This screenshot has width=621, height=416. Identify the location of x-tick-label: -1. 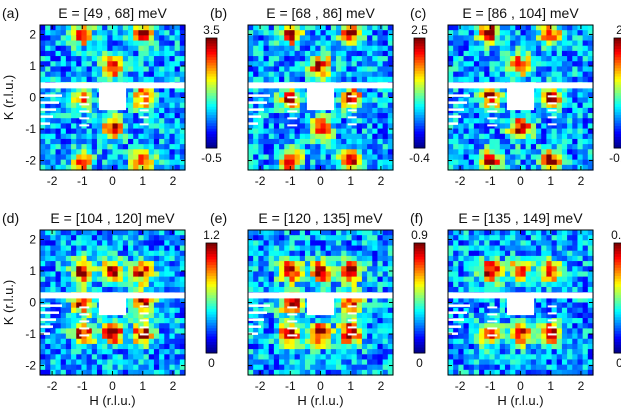
(290, 181).